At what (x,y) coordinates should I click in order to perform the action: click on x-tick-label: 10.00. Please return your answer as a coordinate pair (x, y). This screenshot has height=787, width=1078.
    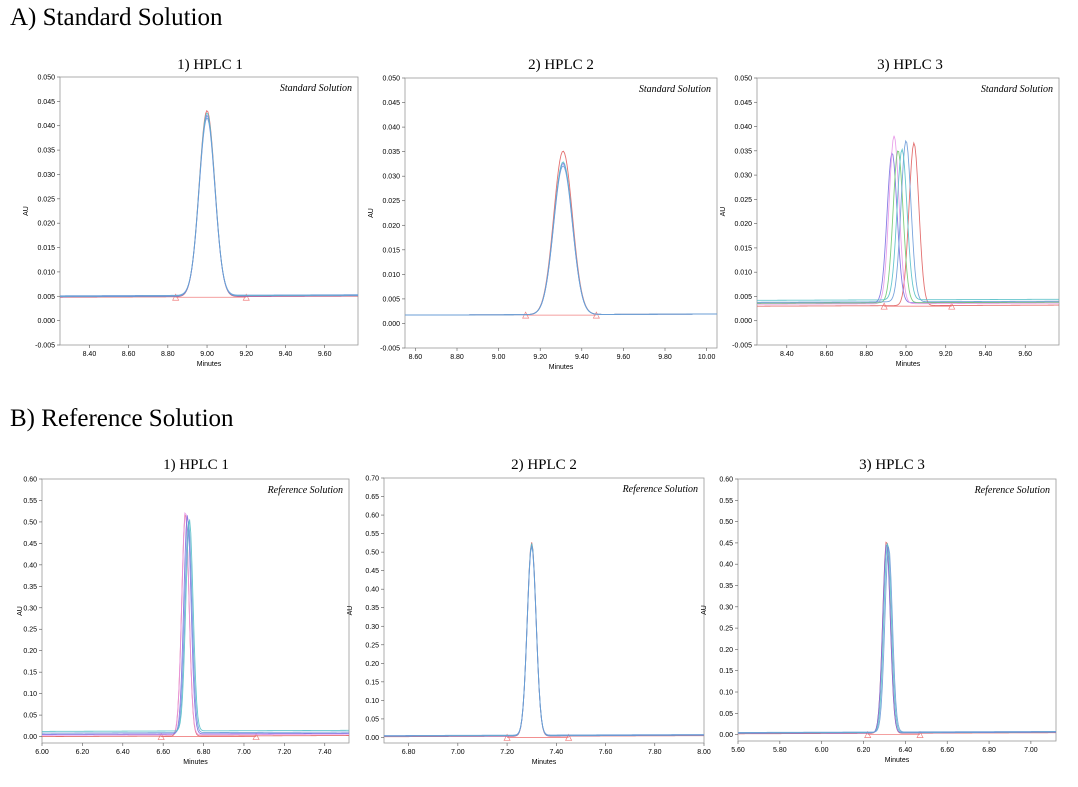
    Looking at the image, I should click on (707, 357).